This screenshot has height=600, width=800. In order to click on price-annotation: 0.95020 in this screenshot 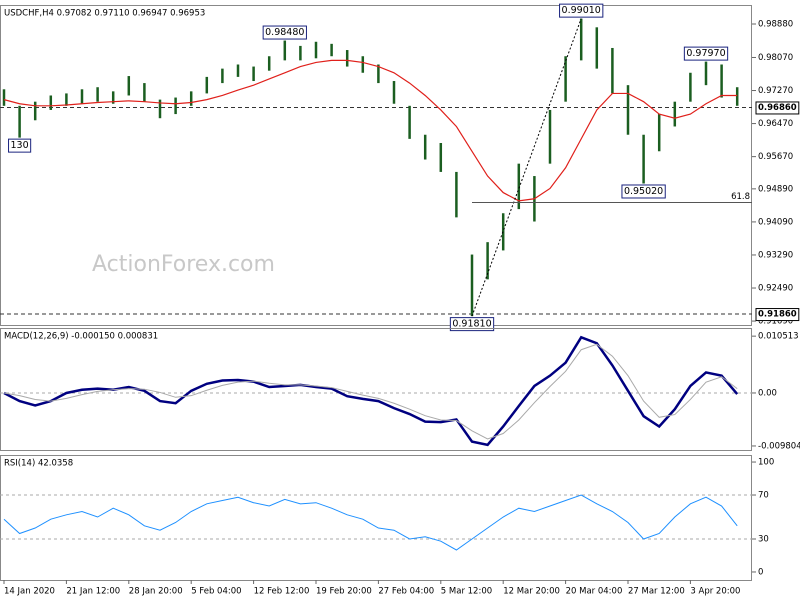, I will do `click(643, 191)`.